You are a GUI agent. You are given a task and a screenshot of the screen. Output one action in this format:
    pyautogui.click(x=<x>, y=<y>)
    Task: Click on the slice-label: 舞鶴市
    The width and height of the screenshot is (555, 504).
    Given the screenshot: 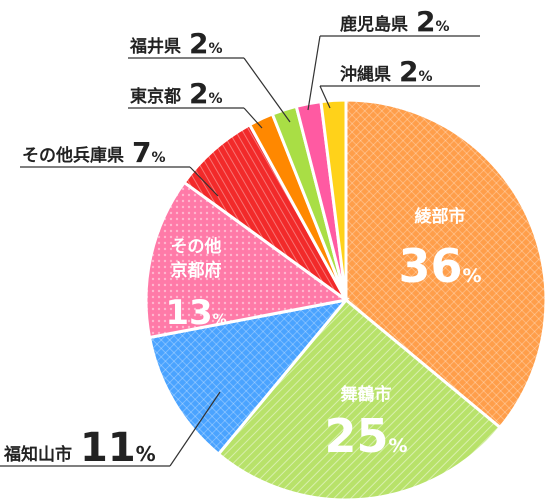 What is the action you would take?
    pyautogui.click(x=366, y=394)
    